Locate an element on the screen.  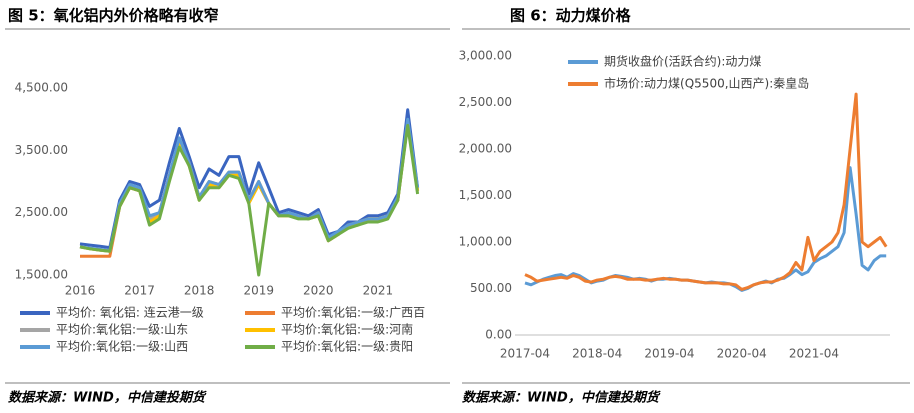
legend-label: 平均价: 氧化铝: 连云港一级 is located at coordinates (130, 312).